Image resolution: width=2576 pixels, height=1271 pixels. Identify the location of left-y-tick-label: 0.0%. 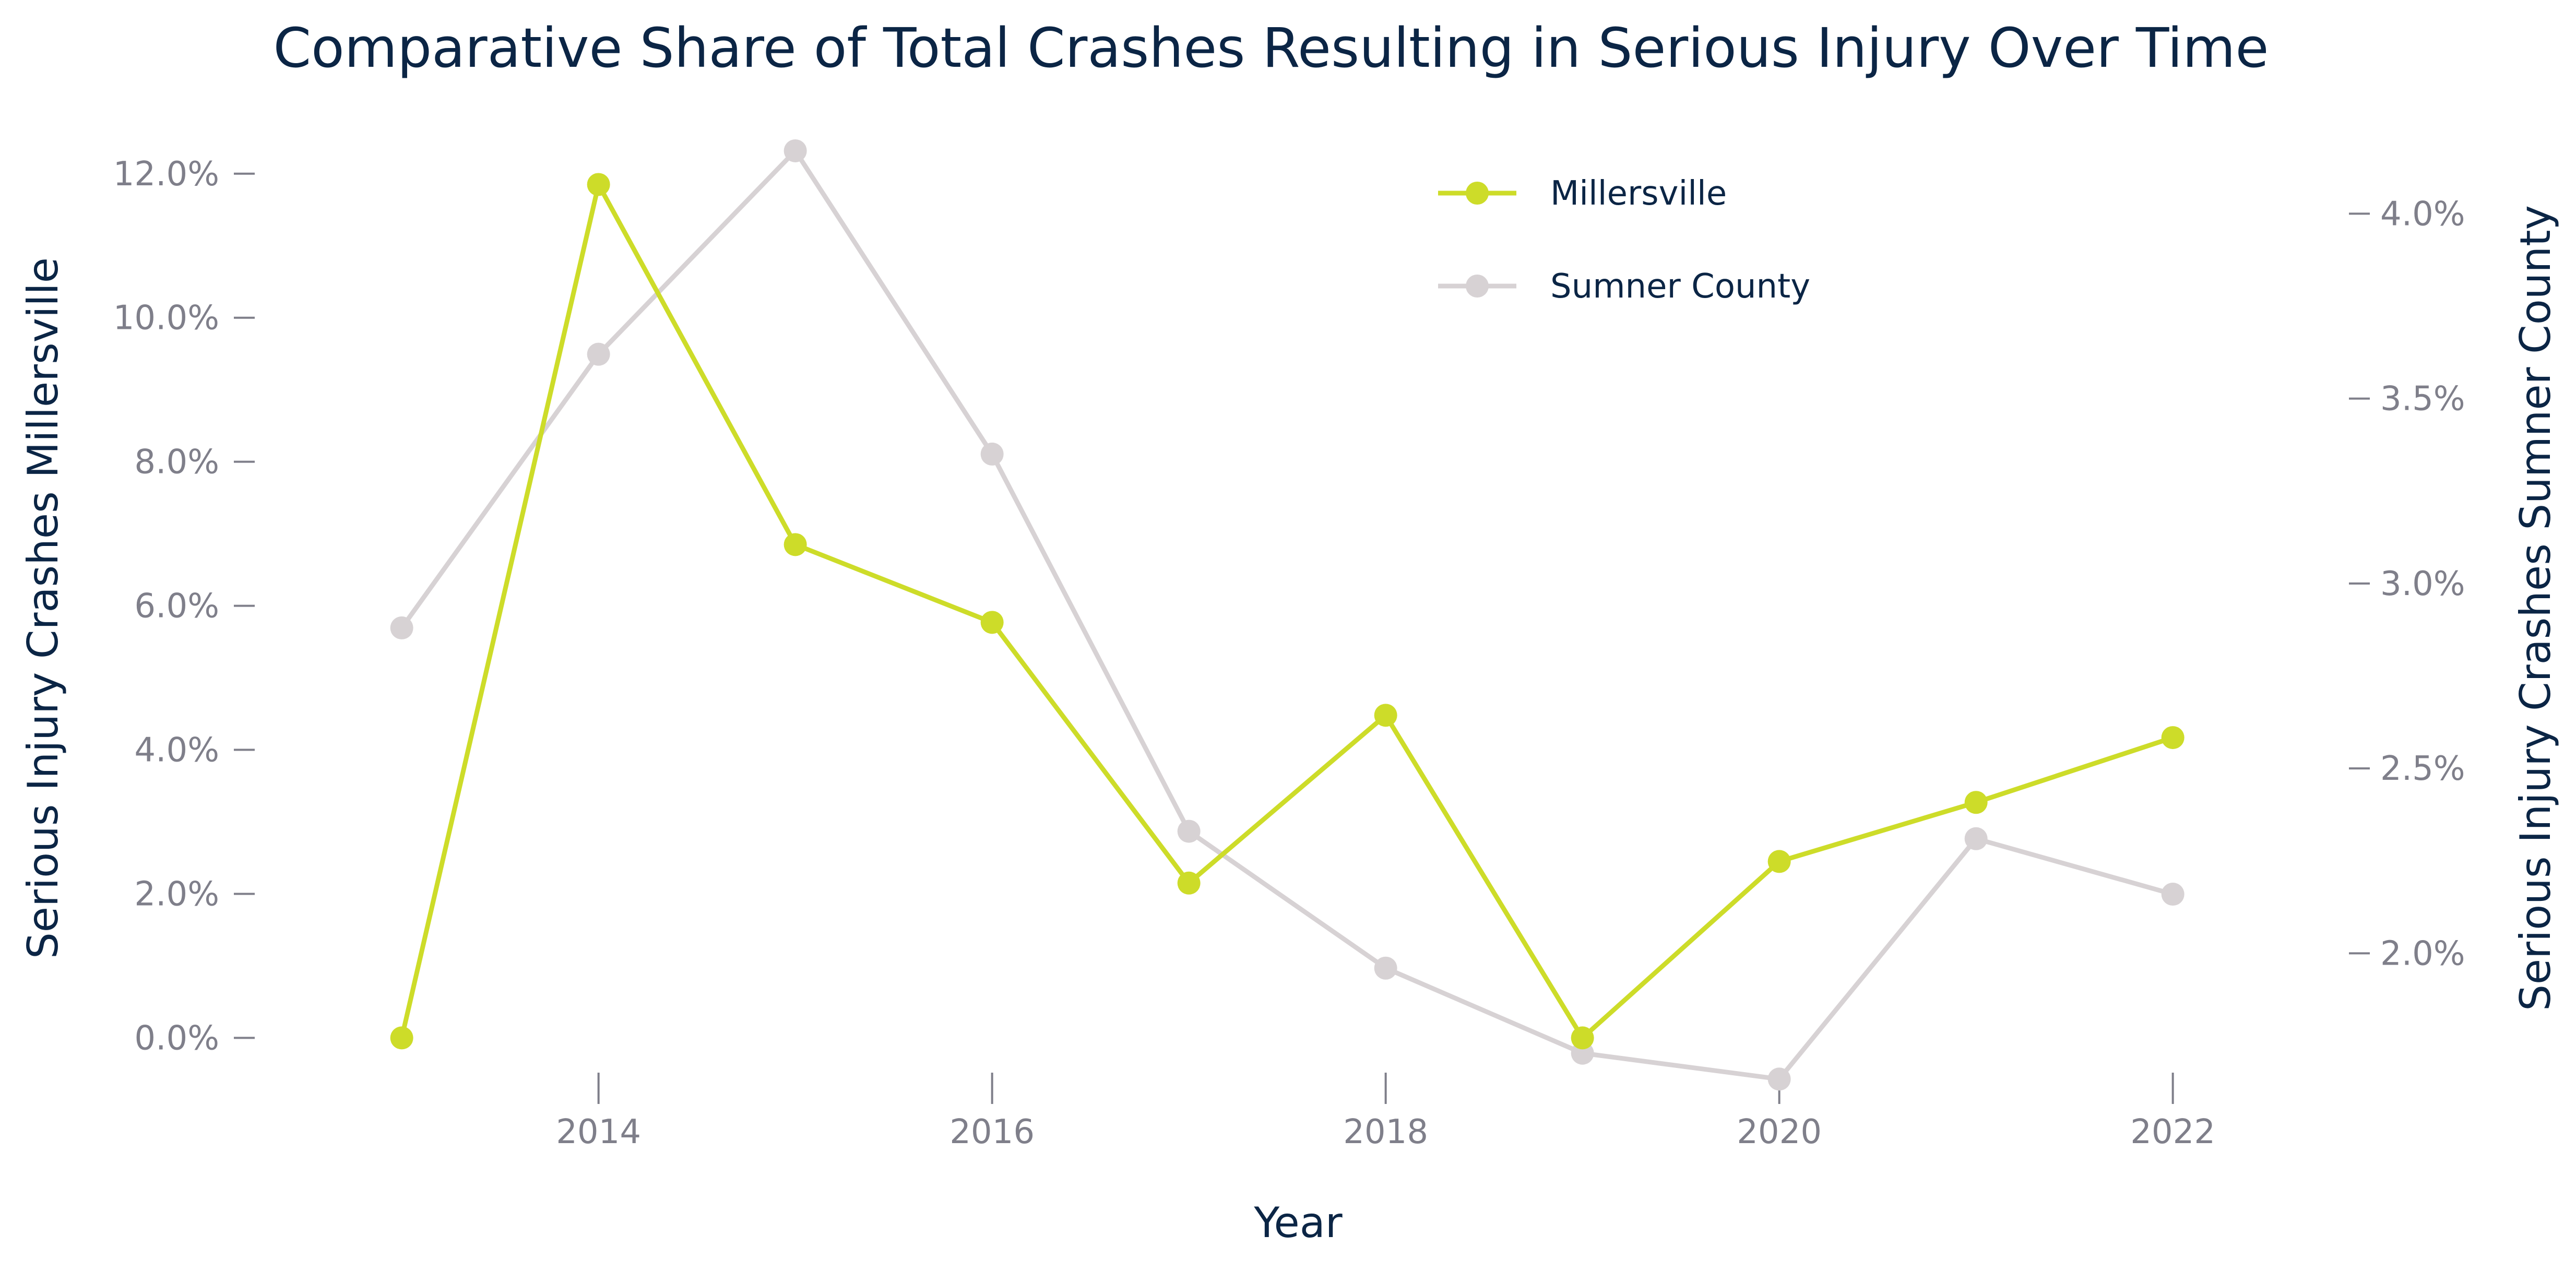
(176, 1038).